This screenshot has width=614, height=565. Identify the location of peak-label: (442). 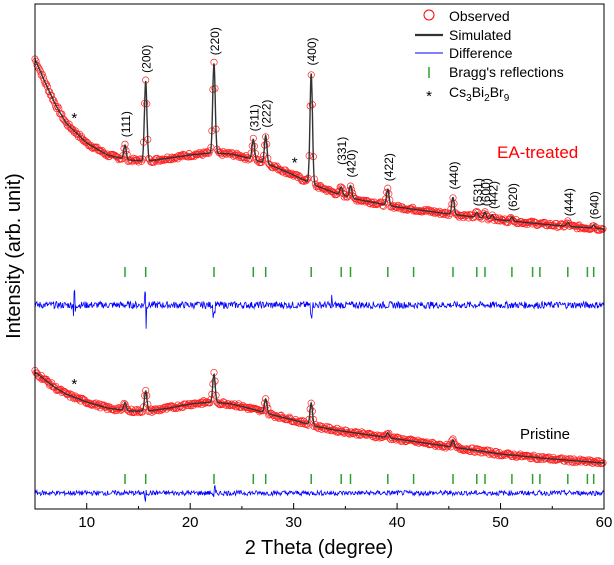
(493, 195).